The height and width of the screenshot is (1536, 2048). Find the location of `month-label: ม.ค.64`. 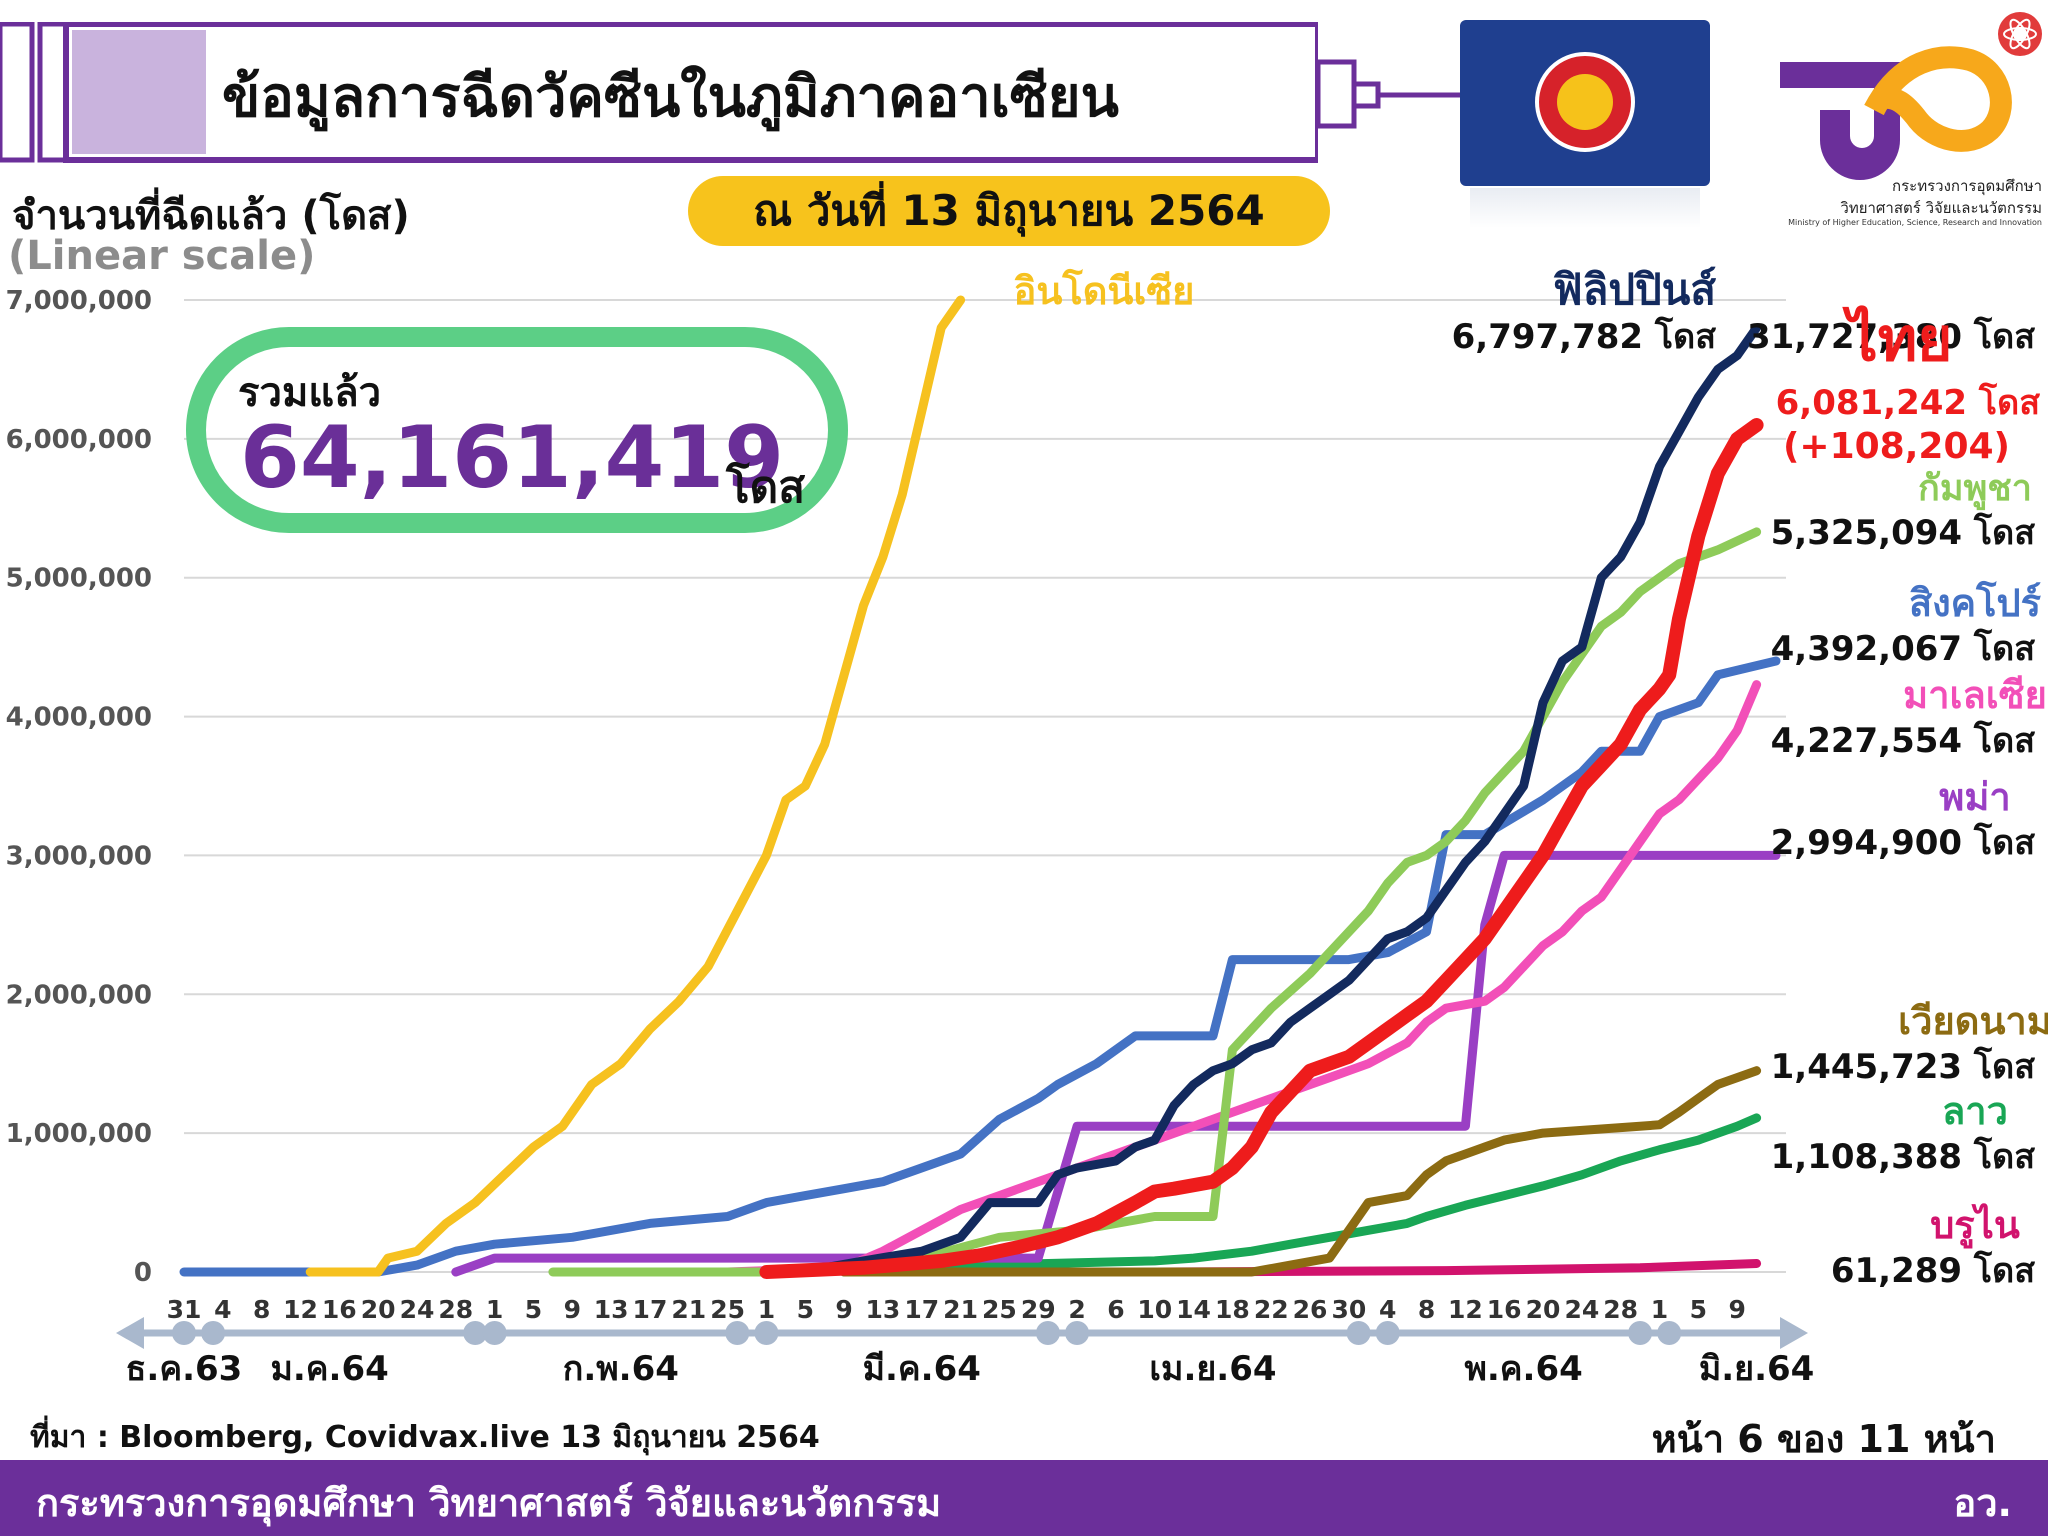

month-label: ม.ค.64 is located at coordinates (329, 1369).